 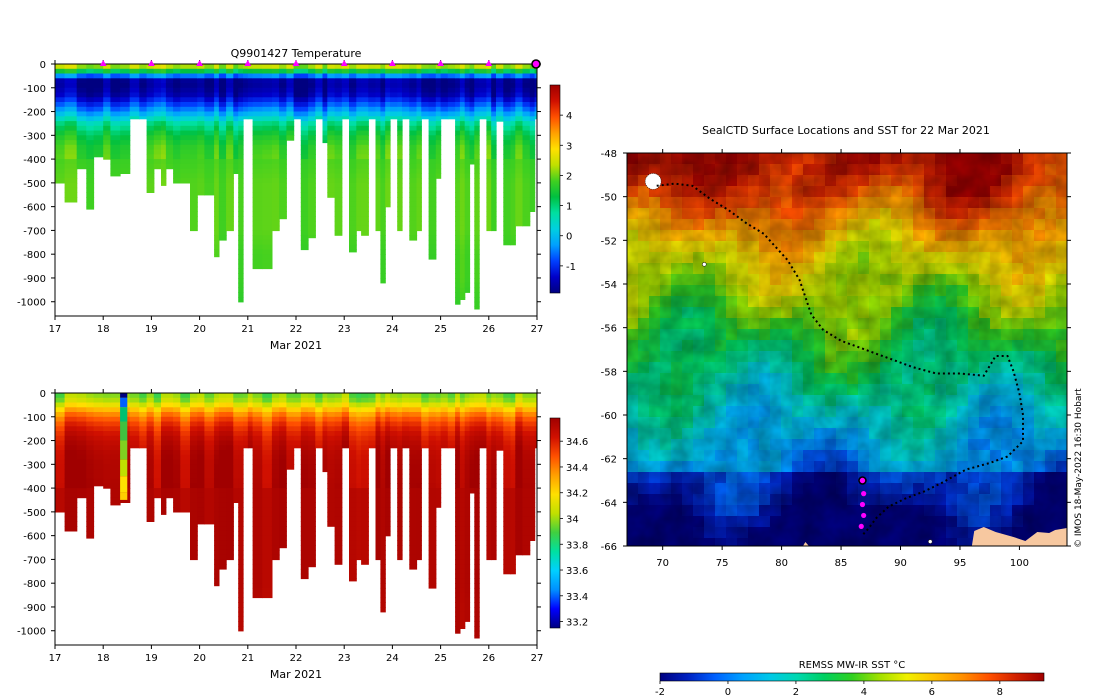 What do you see at coordinates (34, 113) in the screenshot?
I see `y-tick-label: -200` at bounding box center [34, 113].